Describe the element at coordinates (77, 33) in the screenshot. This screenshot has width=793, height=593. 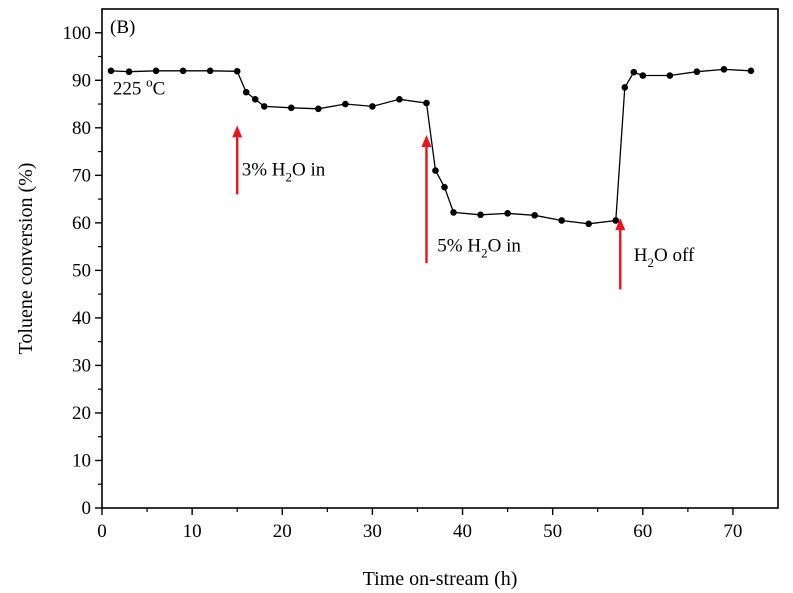
I see `y-tick-label: 100` at that location.